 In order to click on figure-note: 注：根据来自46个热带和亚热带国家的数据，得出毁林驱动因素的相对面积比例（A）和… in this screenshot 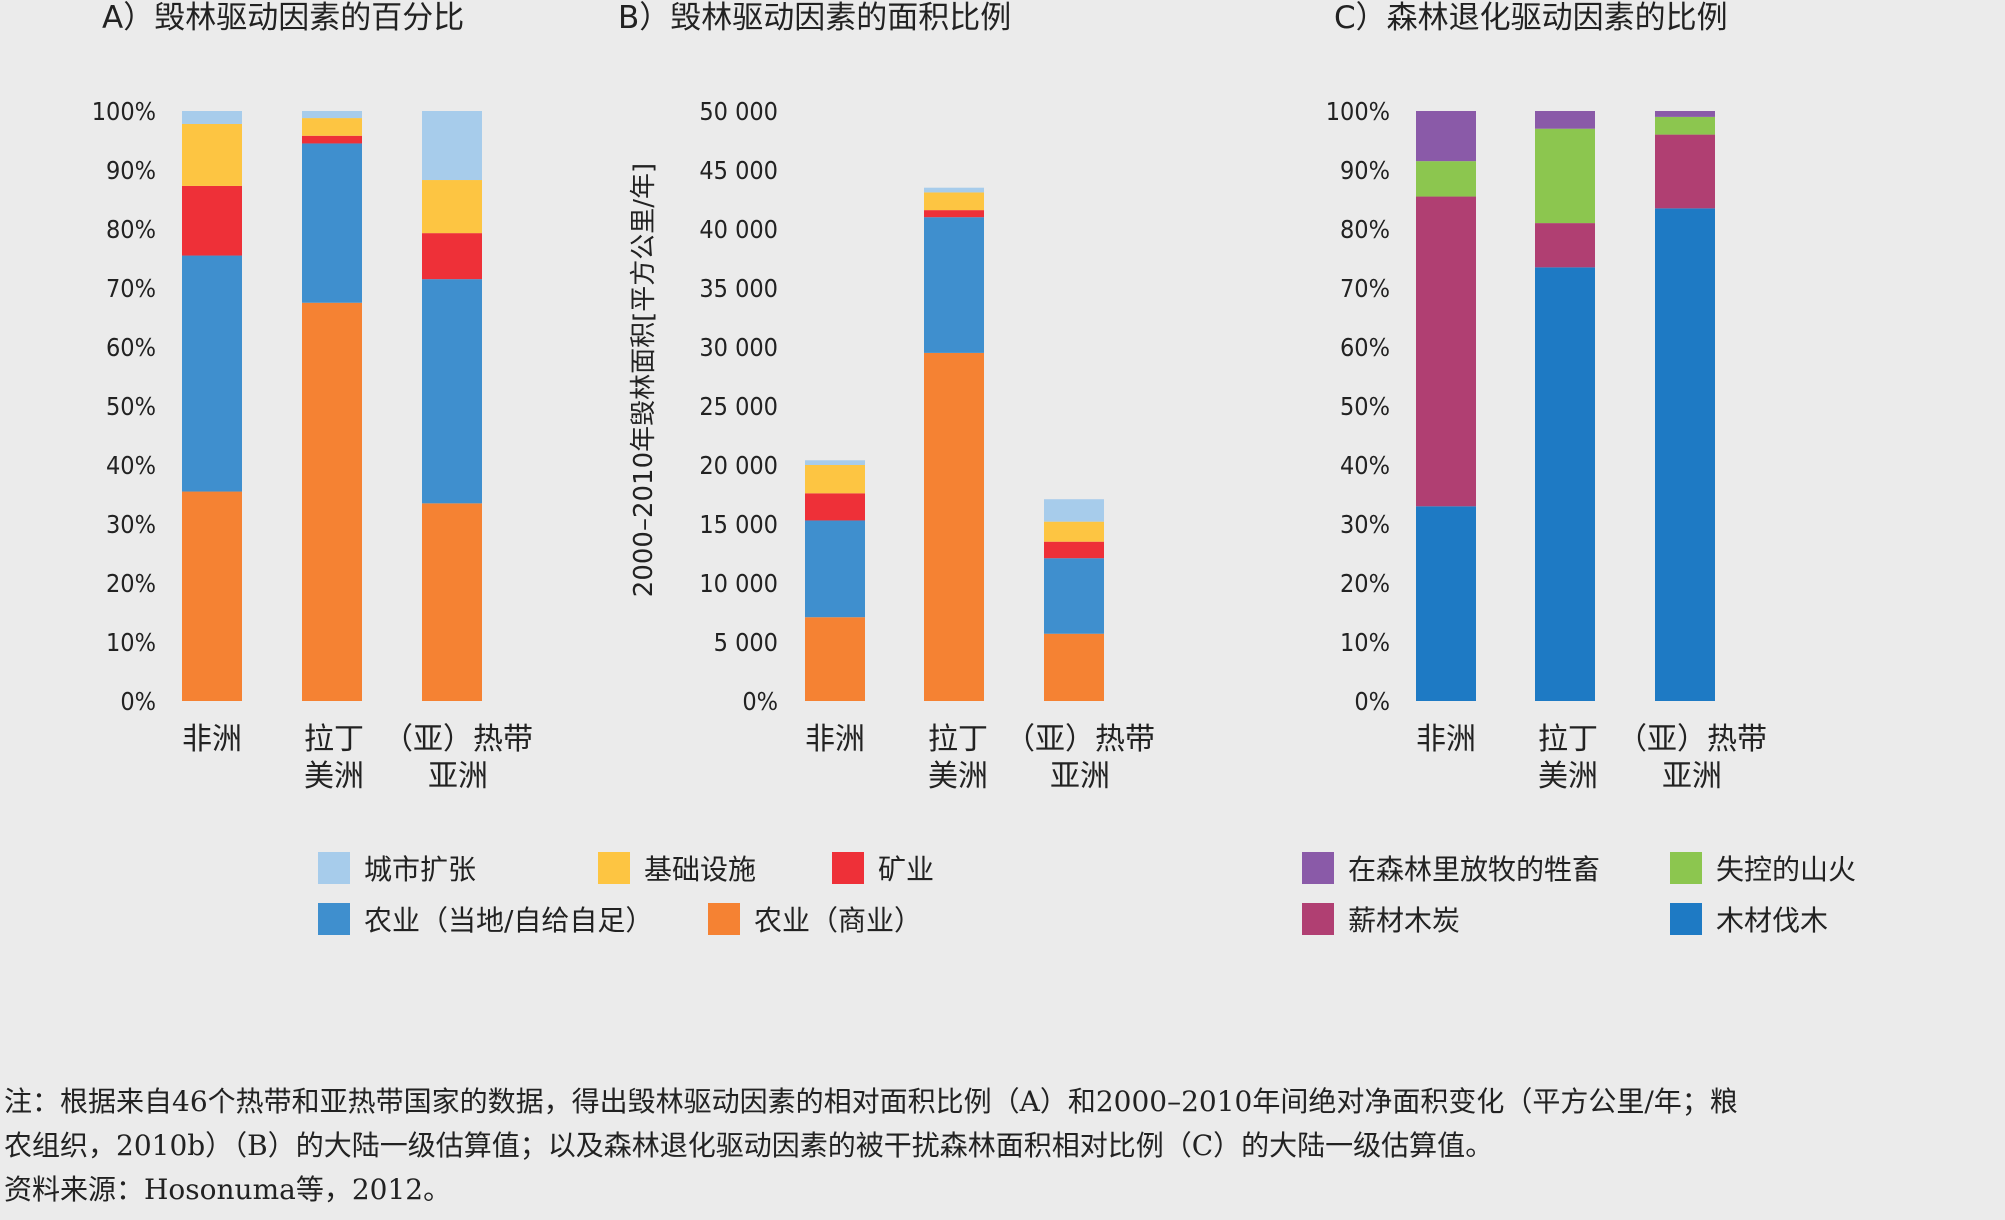, I will do `click(1004, 1146)`.